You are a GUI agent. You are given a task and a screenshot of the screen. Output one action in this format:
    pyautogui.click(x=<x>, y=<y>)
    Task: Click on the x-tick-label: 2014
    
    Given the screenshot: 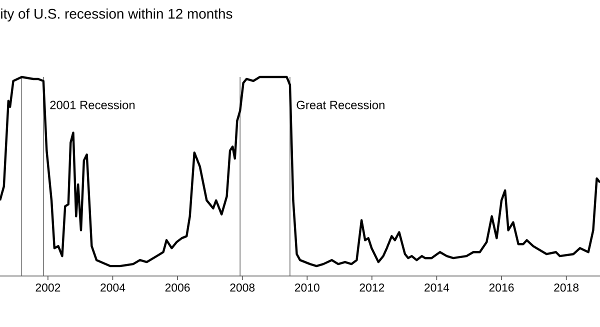 What is the action you would take?
    pyautogui.click(x=437, y=288)
    